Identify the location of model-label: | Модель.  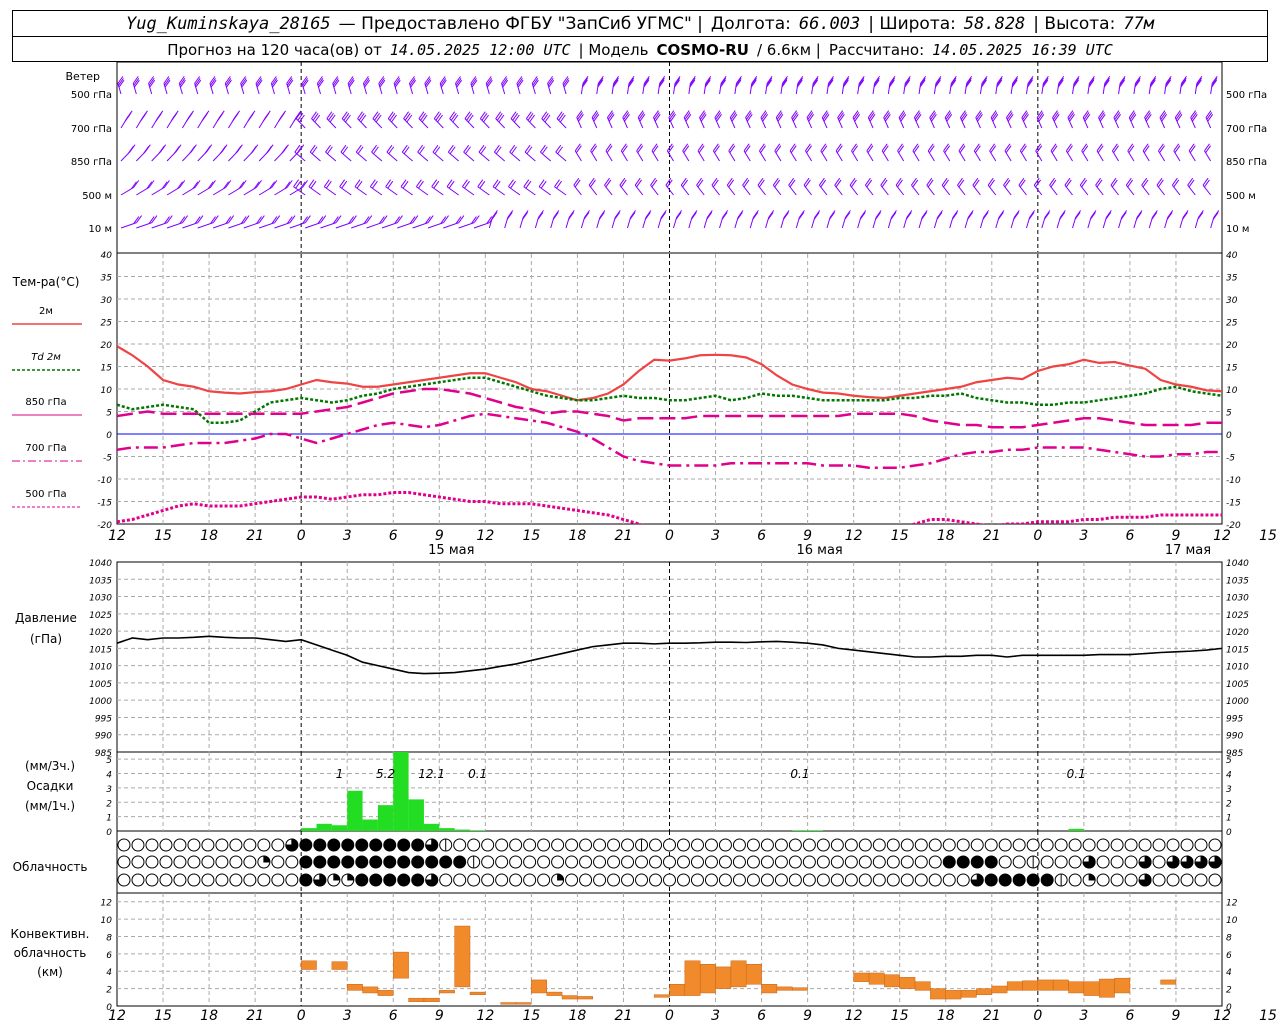
(613, 49).